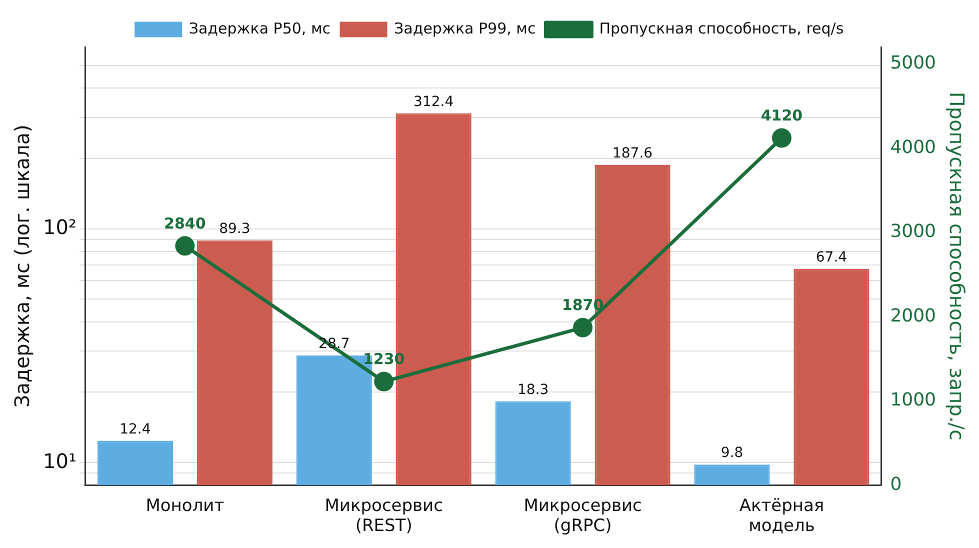 The width and height of the screenshot is (979, 548). Describe the element at coordinates (732, 453) in the screenshot. I see `data-label: 9.8` at that location.